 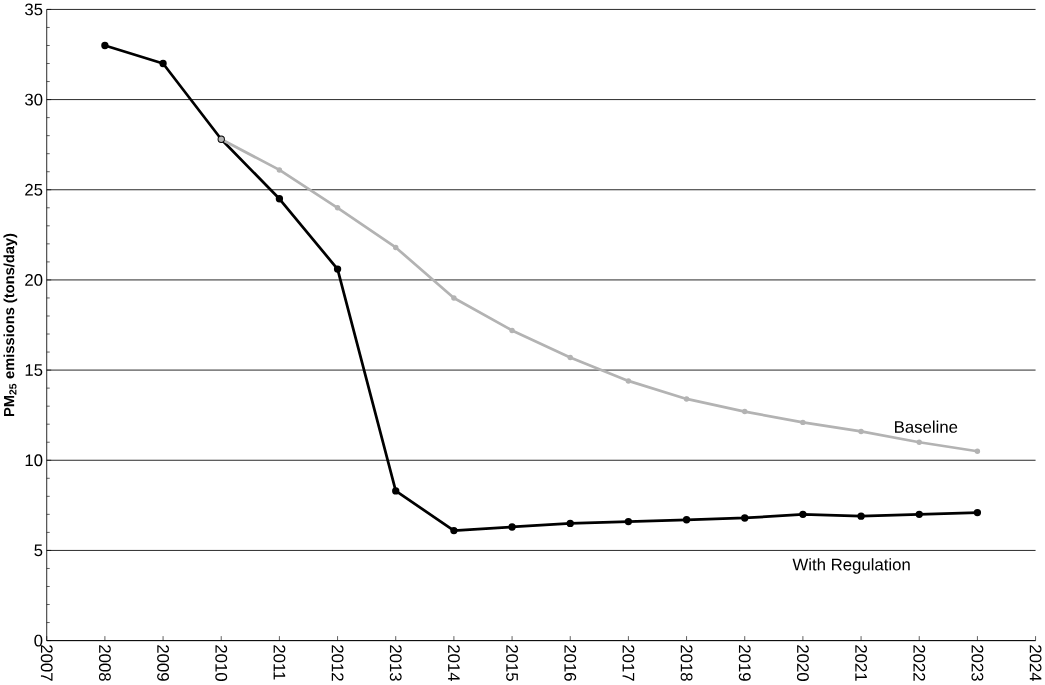 What do you see at coordinates (46, 663) in the screenshot?
I see `x-tick-label: 2007` at bounding box center [46, 663].